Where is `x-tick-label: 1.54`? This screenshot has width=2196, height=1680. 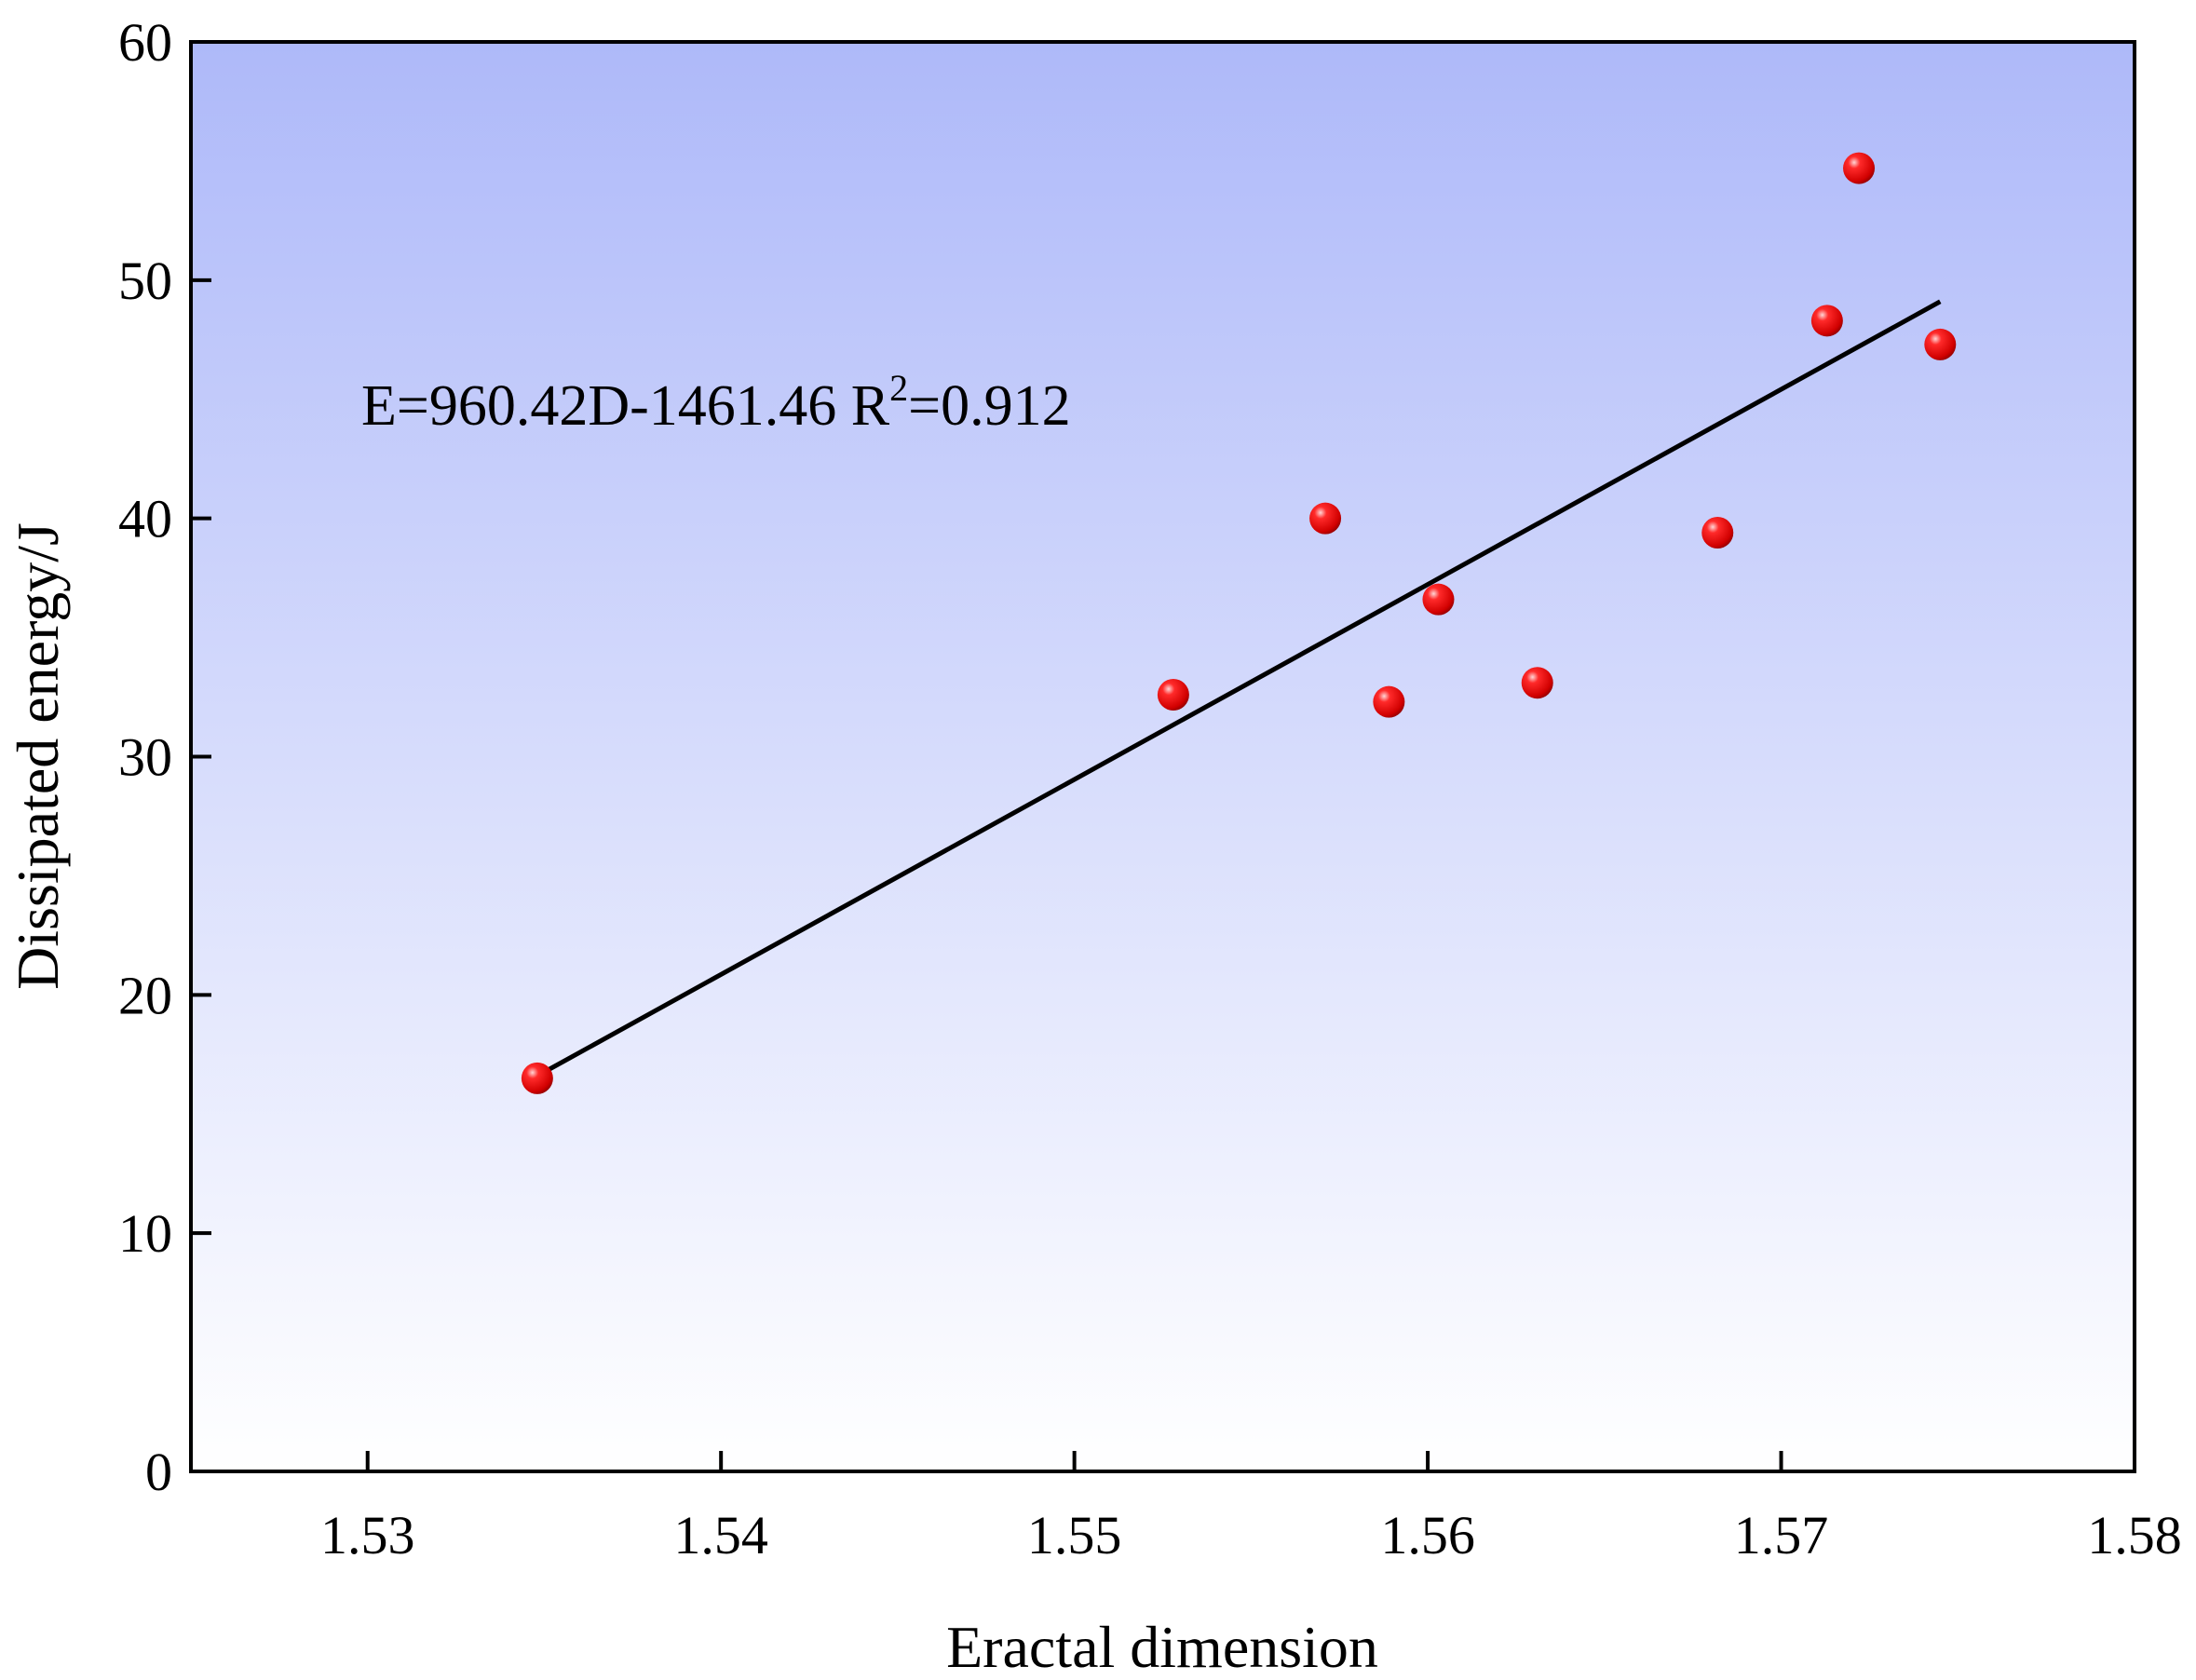
x-tick-label: 1.54 is located at coordinates (720, 1535).